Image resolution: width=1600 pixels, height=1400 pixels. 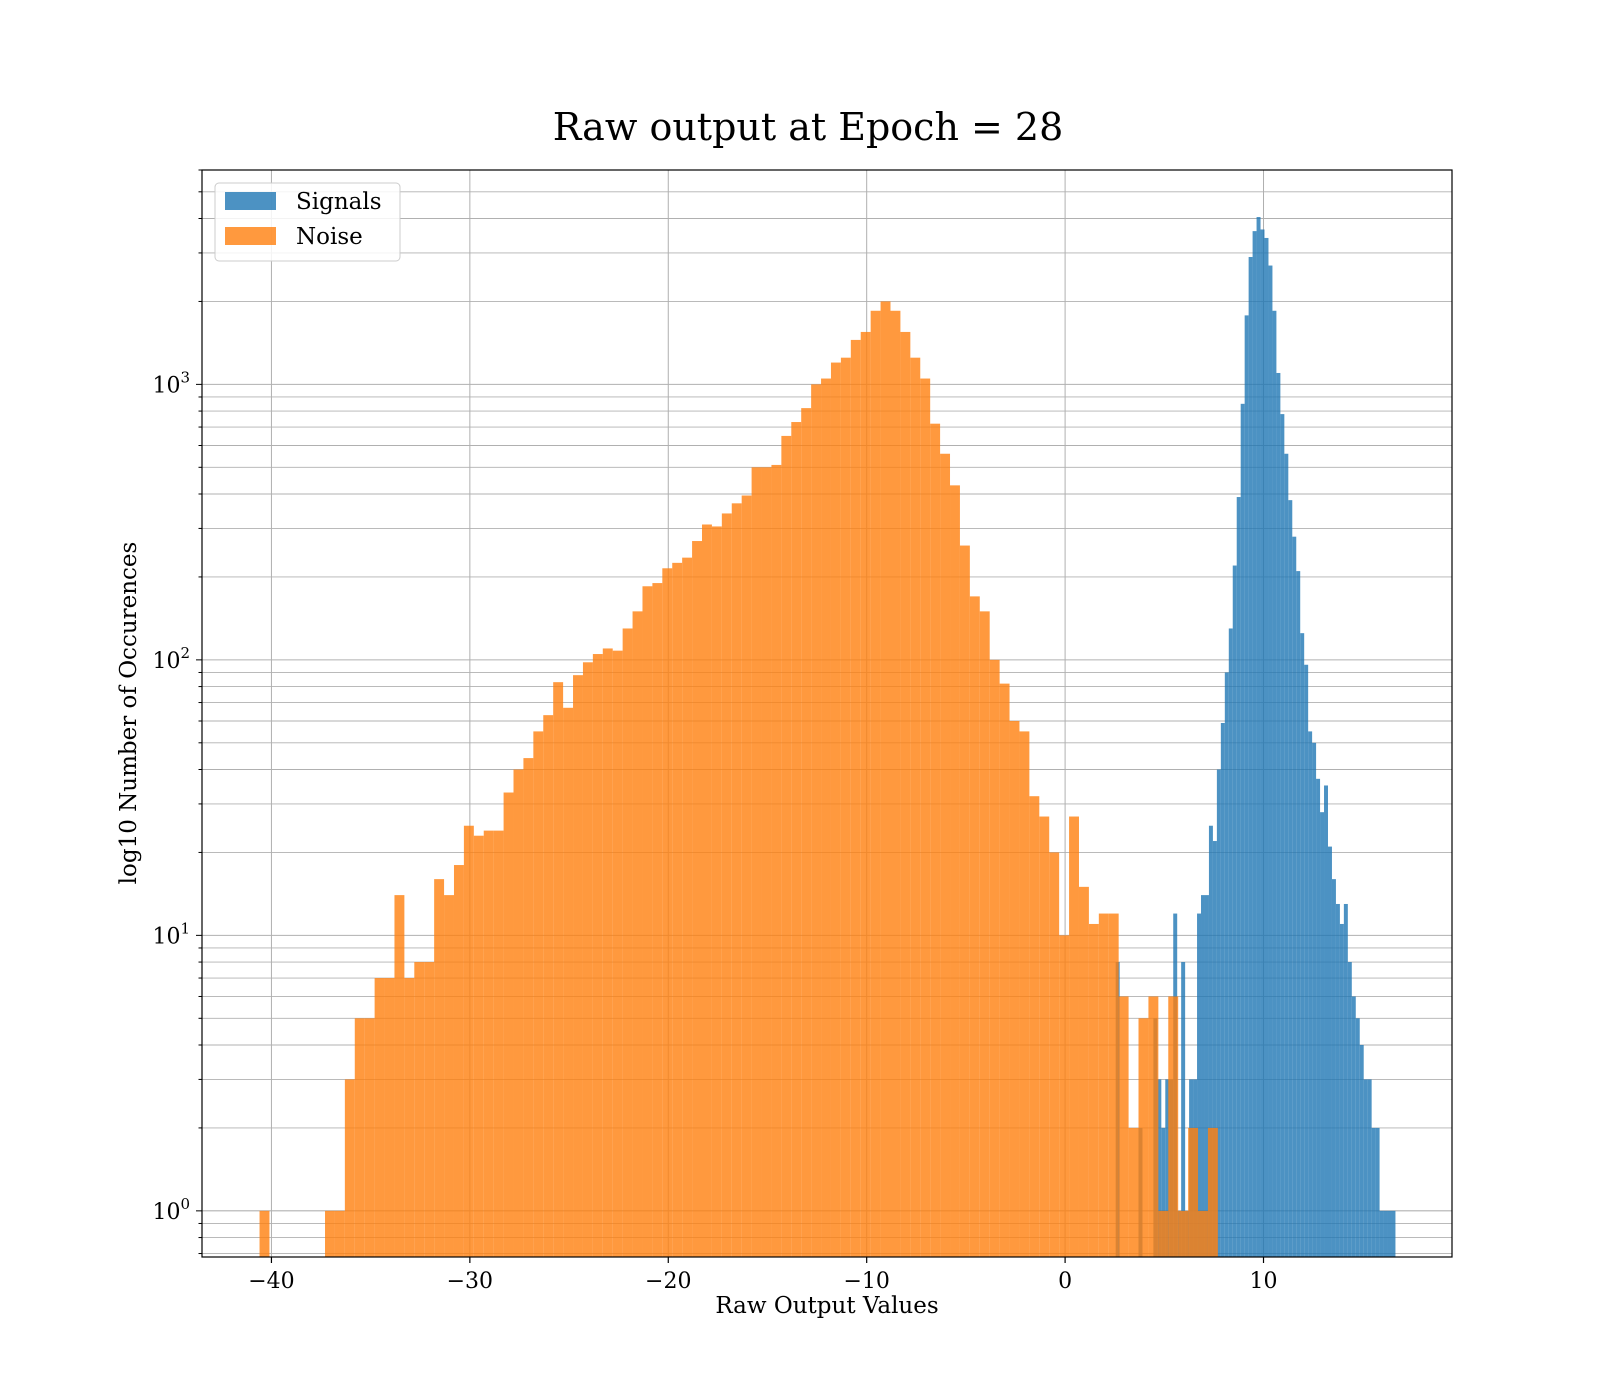 What do you see at coordinates (171, 659) in the screenshot?
I see `y-tick-label: 10²` at bounding box center [171, 659].